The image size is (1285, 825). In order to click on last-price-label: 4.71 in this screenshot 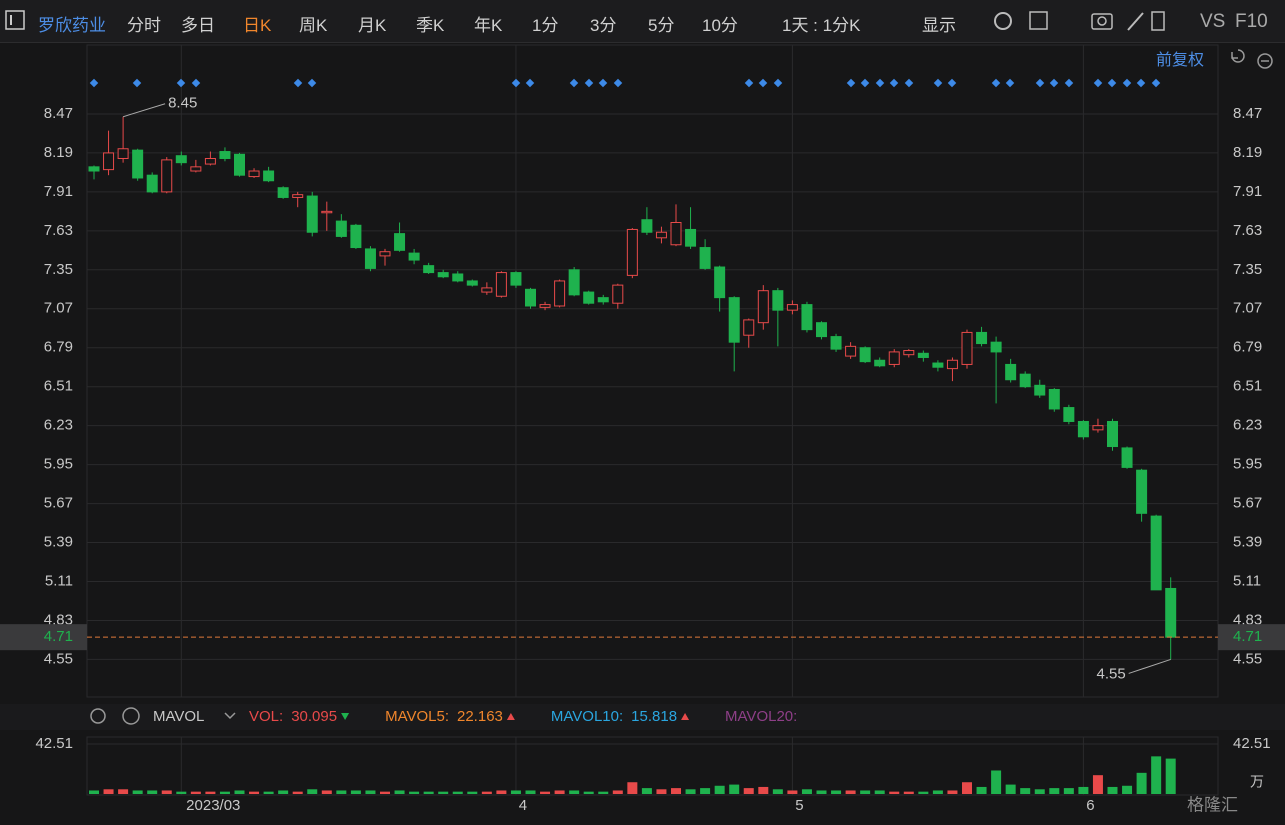, I will do `click(58, 636)`.